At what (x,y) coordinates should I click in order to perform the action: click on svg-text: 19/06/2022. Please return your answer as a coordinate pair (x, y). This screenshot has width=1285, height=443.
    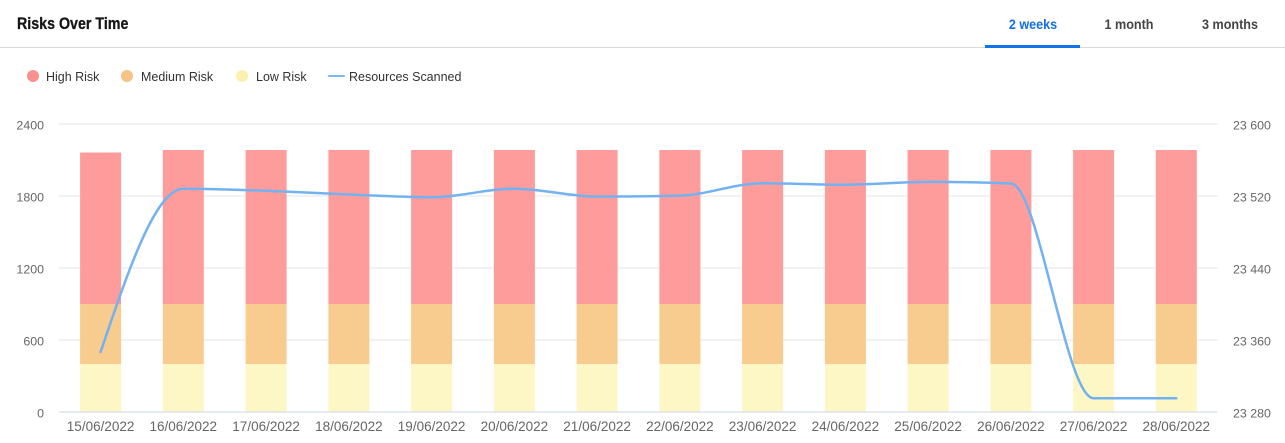
    Looking at the image, I should click on (432, 426).